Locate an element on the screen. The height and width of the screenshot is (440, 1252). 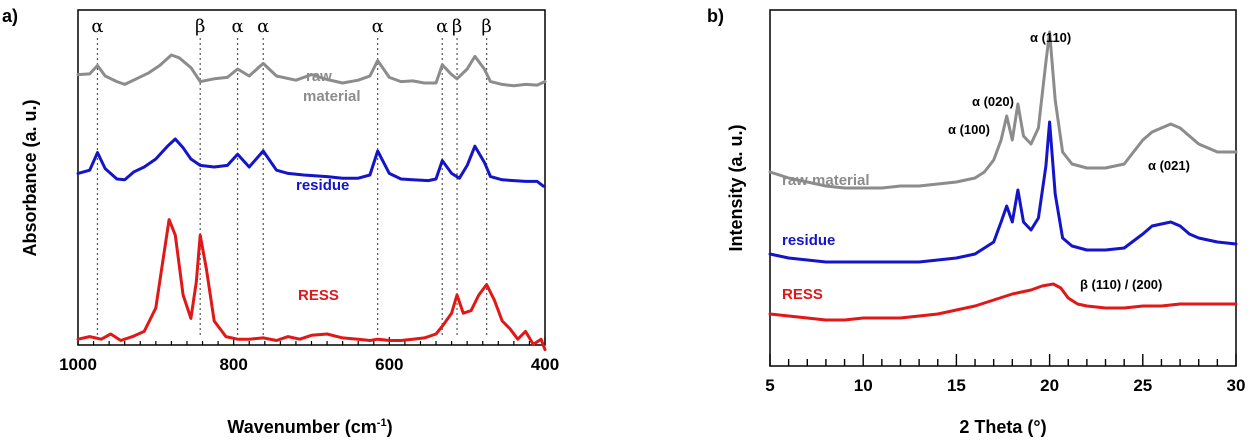
panel-a-raw-label-line2: material is located at coordinates (332, 96).